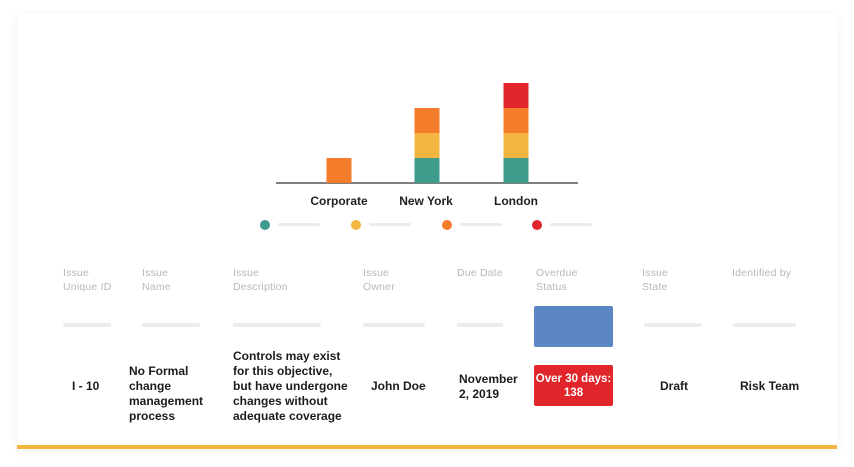 The image size is (854, 467). What do you see at coordinates (426, 201) in the screenshot?
I see `tick-label-new-york: New York` at bounding box center [426, 201].